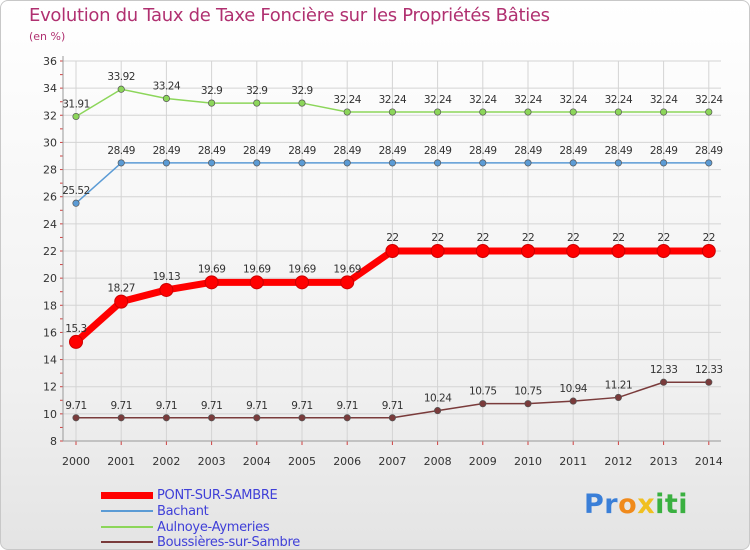 The image size is (750, 550). Describe the element at coordinates (528, 461) in the screenshot. I see `x-tick-label: 2010` at that location.